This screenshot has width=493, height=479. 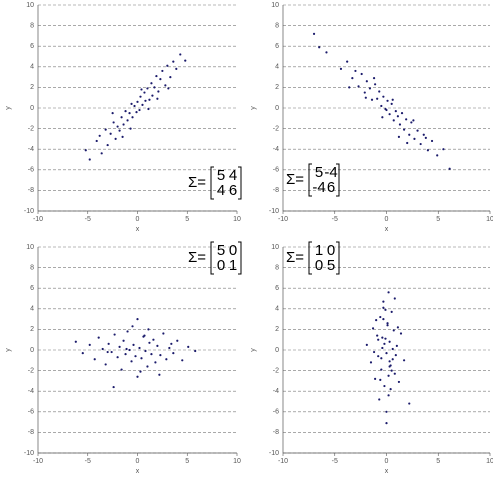 What do you see at coordinates (277, 25) in the screenshot?
I see `y-tick-label: 8` at bounding box center [277, 25].